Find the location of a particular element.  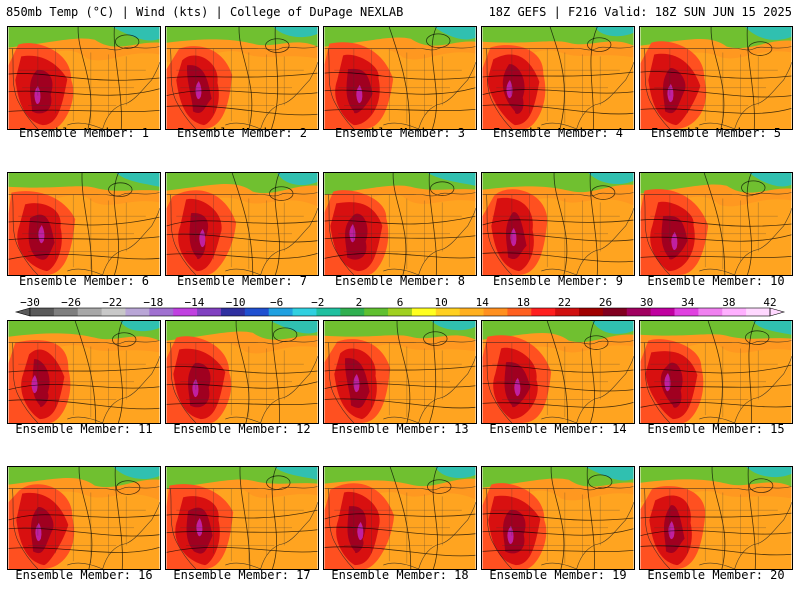

colorbar-tick-label: −30 is located at coordinates (30, 302).